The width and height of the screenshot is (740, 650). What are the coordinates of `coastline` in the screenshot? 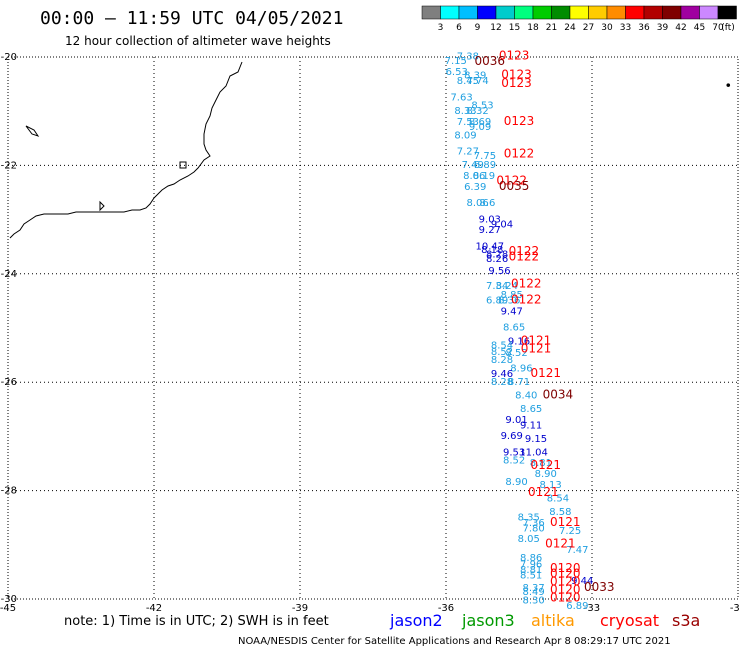 It's located at (126, 150).